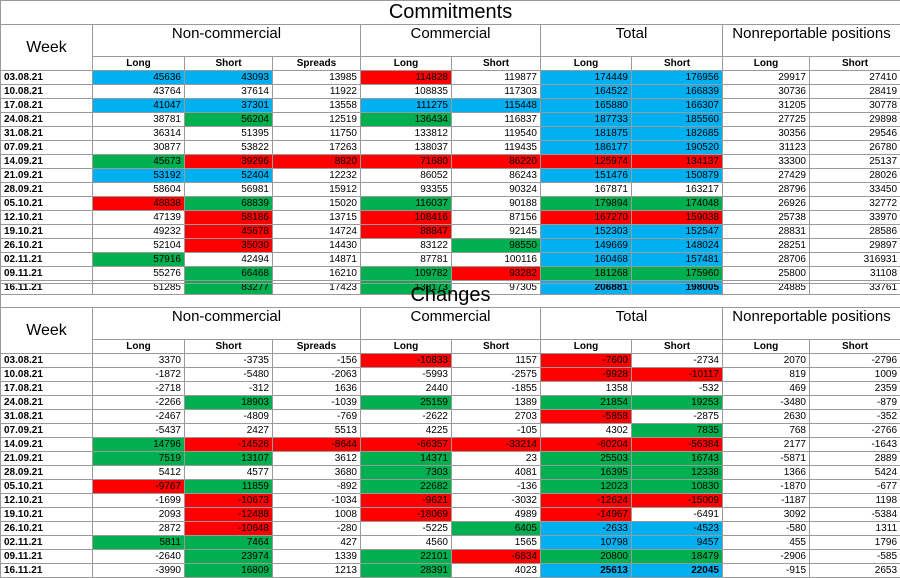  Describe the element at coordinates (317, 487) in the screenshot. I see `value-cell: -892` at that location.